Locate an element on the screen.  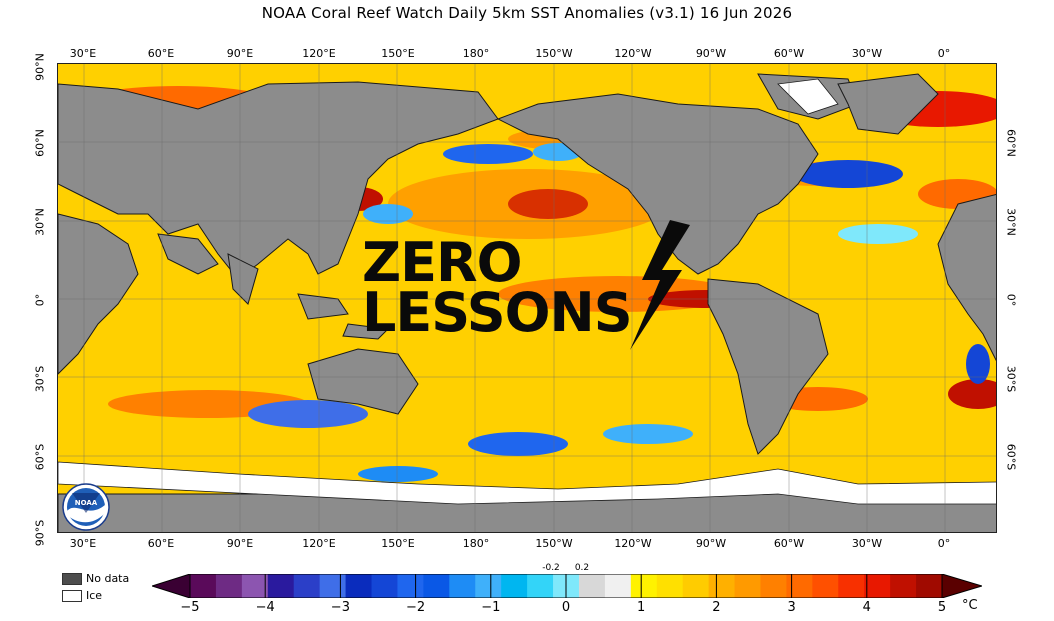
colorbar-tick-label: 3 is located at coordinates (791, 607).